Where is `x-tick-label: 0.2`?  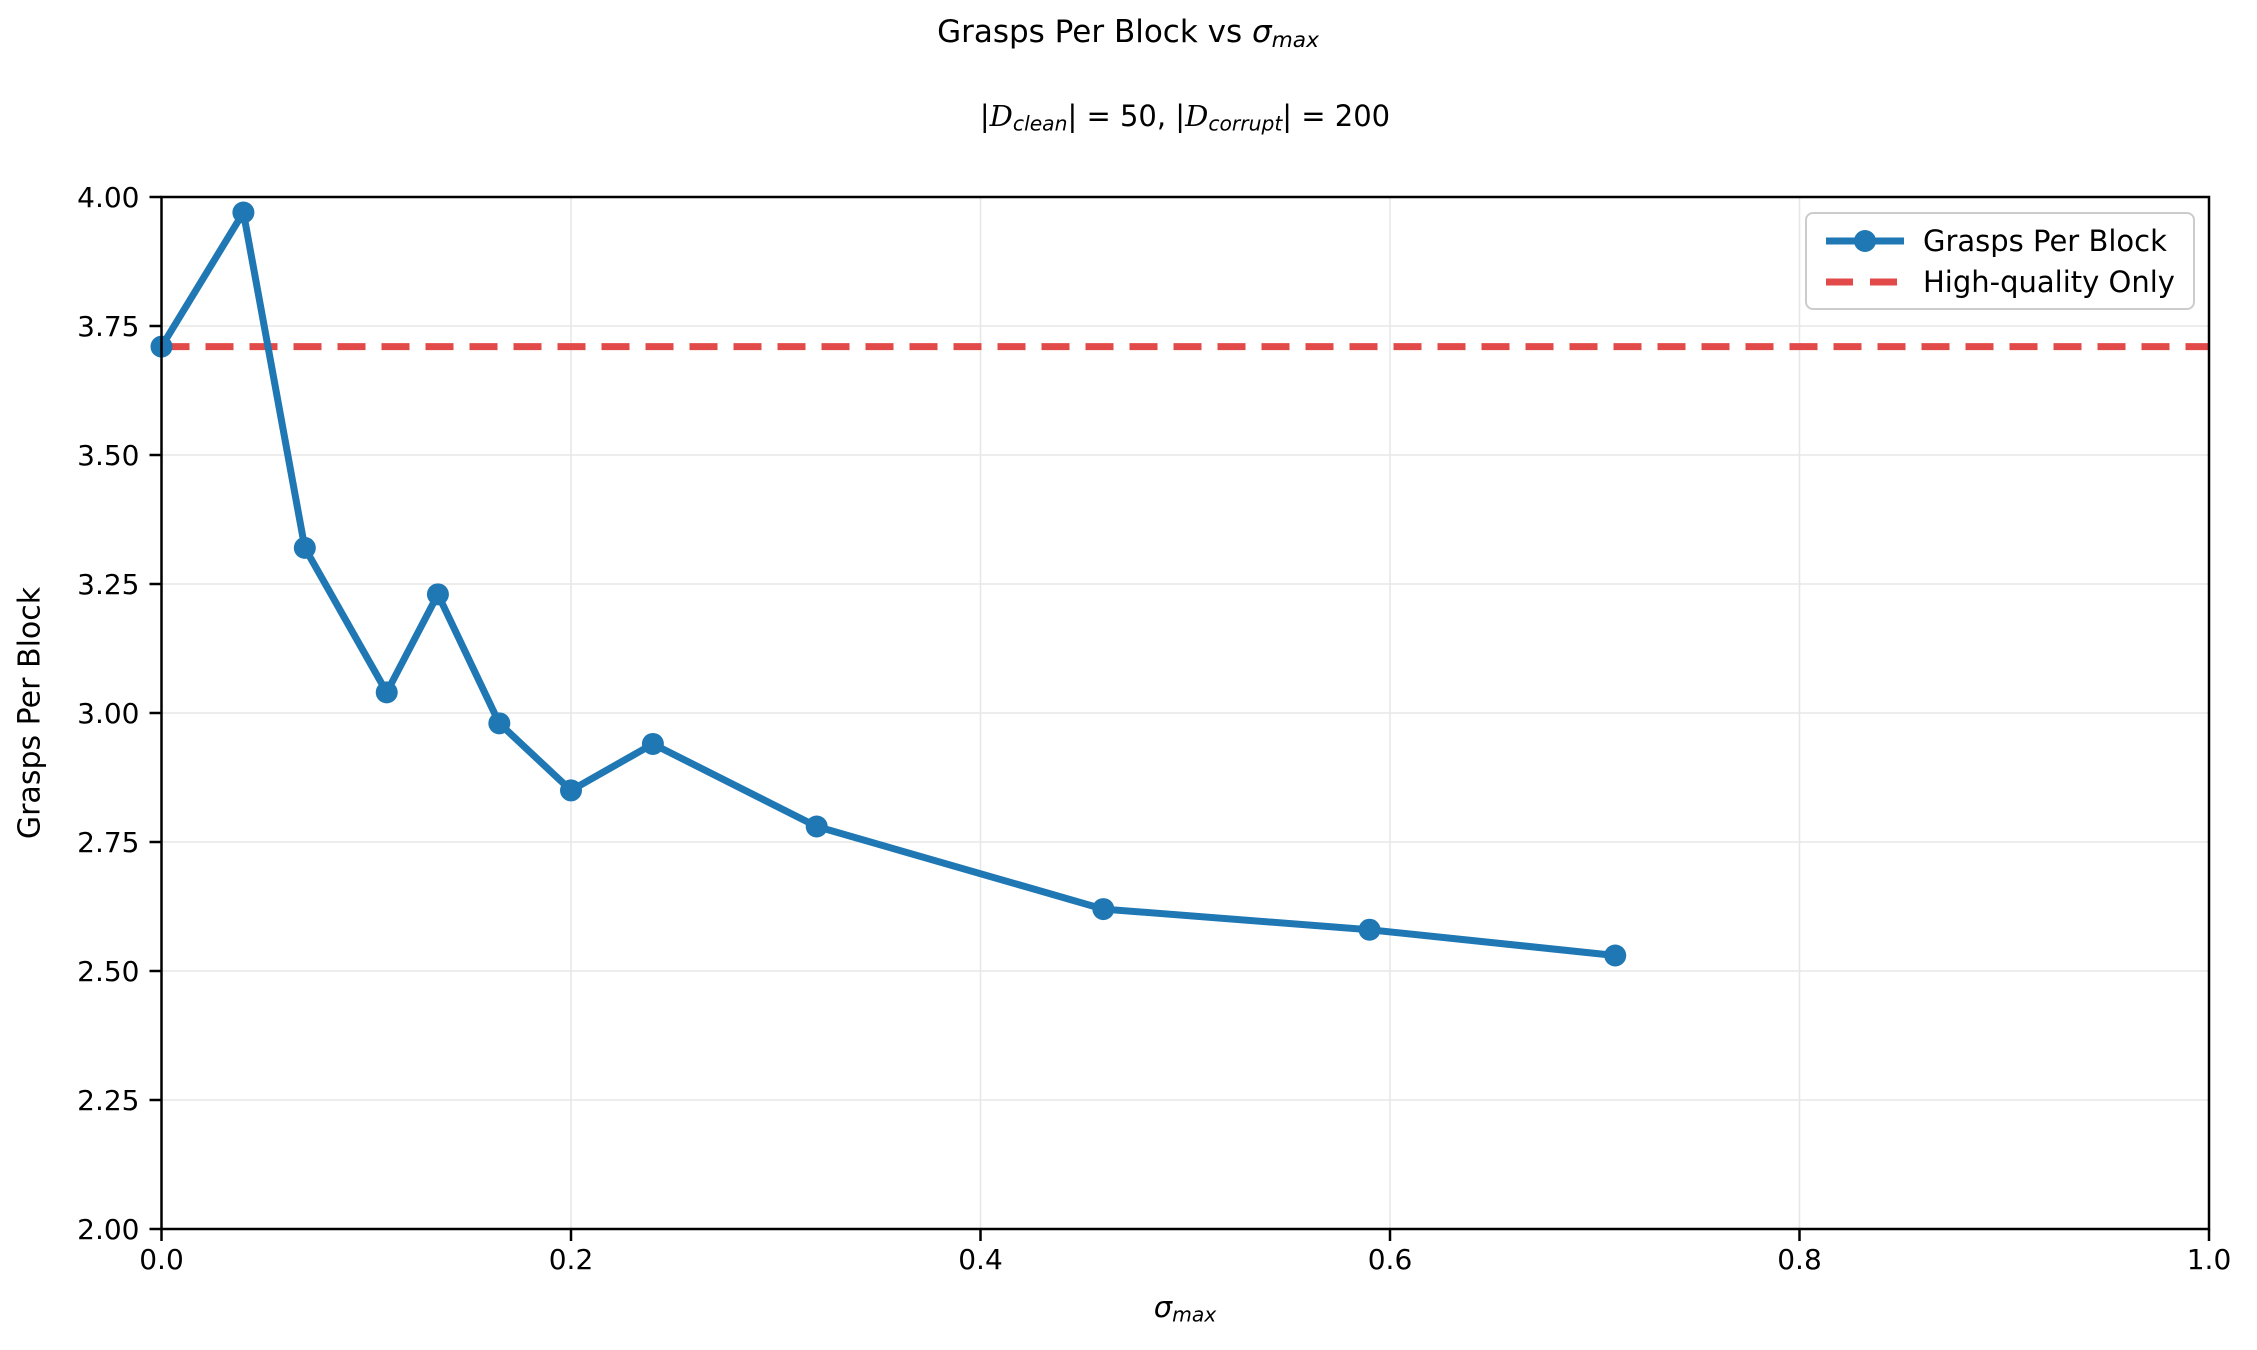
x-tick-label: 0.2 is located at coordinates (571, 1259).